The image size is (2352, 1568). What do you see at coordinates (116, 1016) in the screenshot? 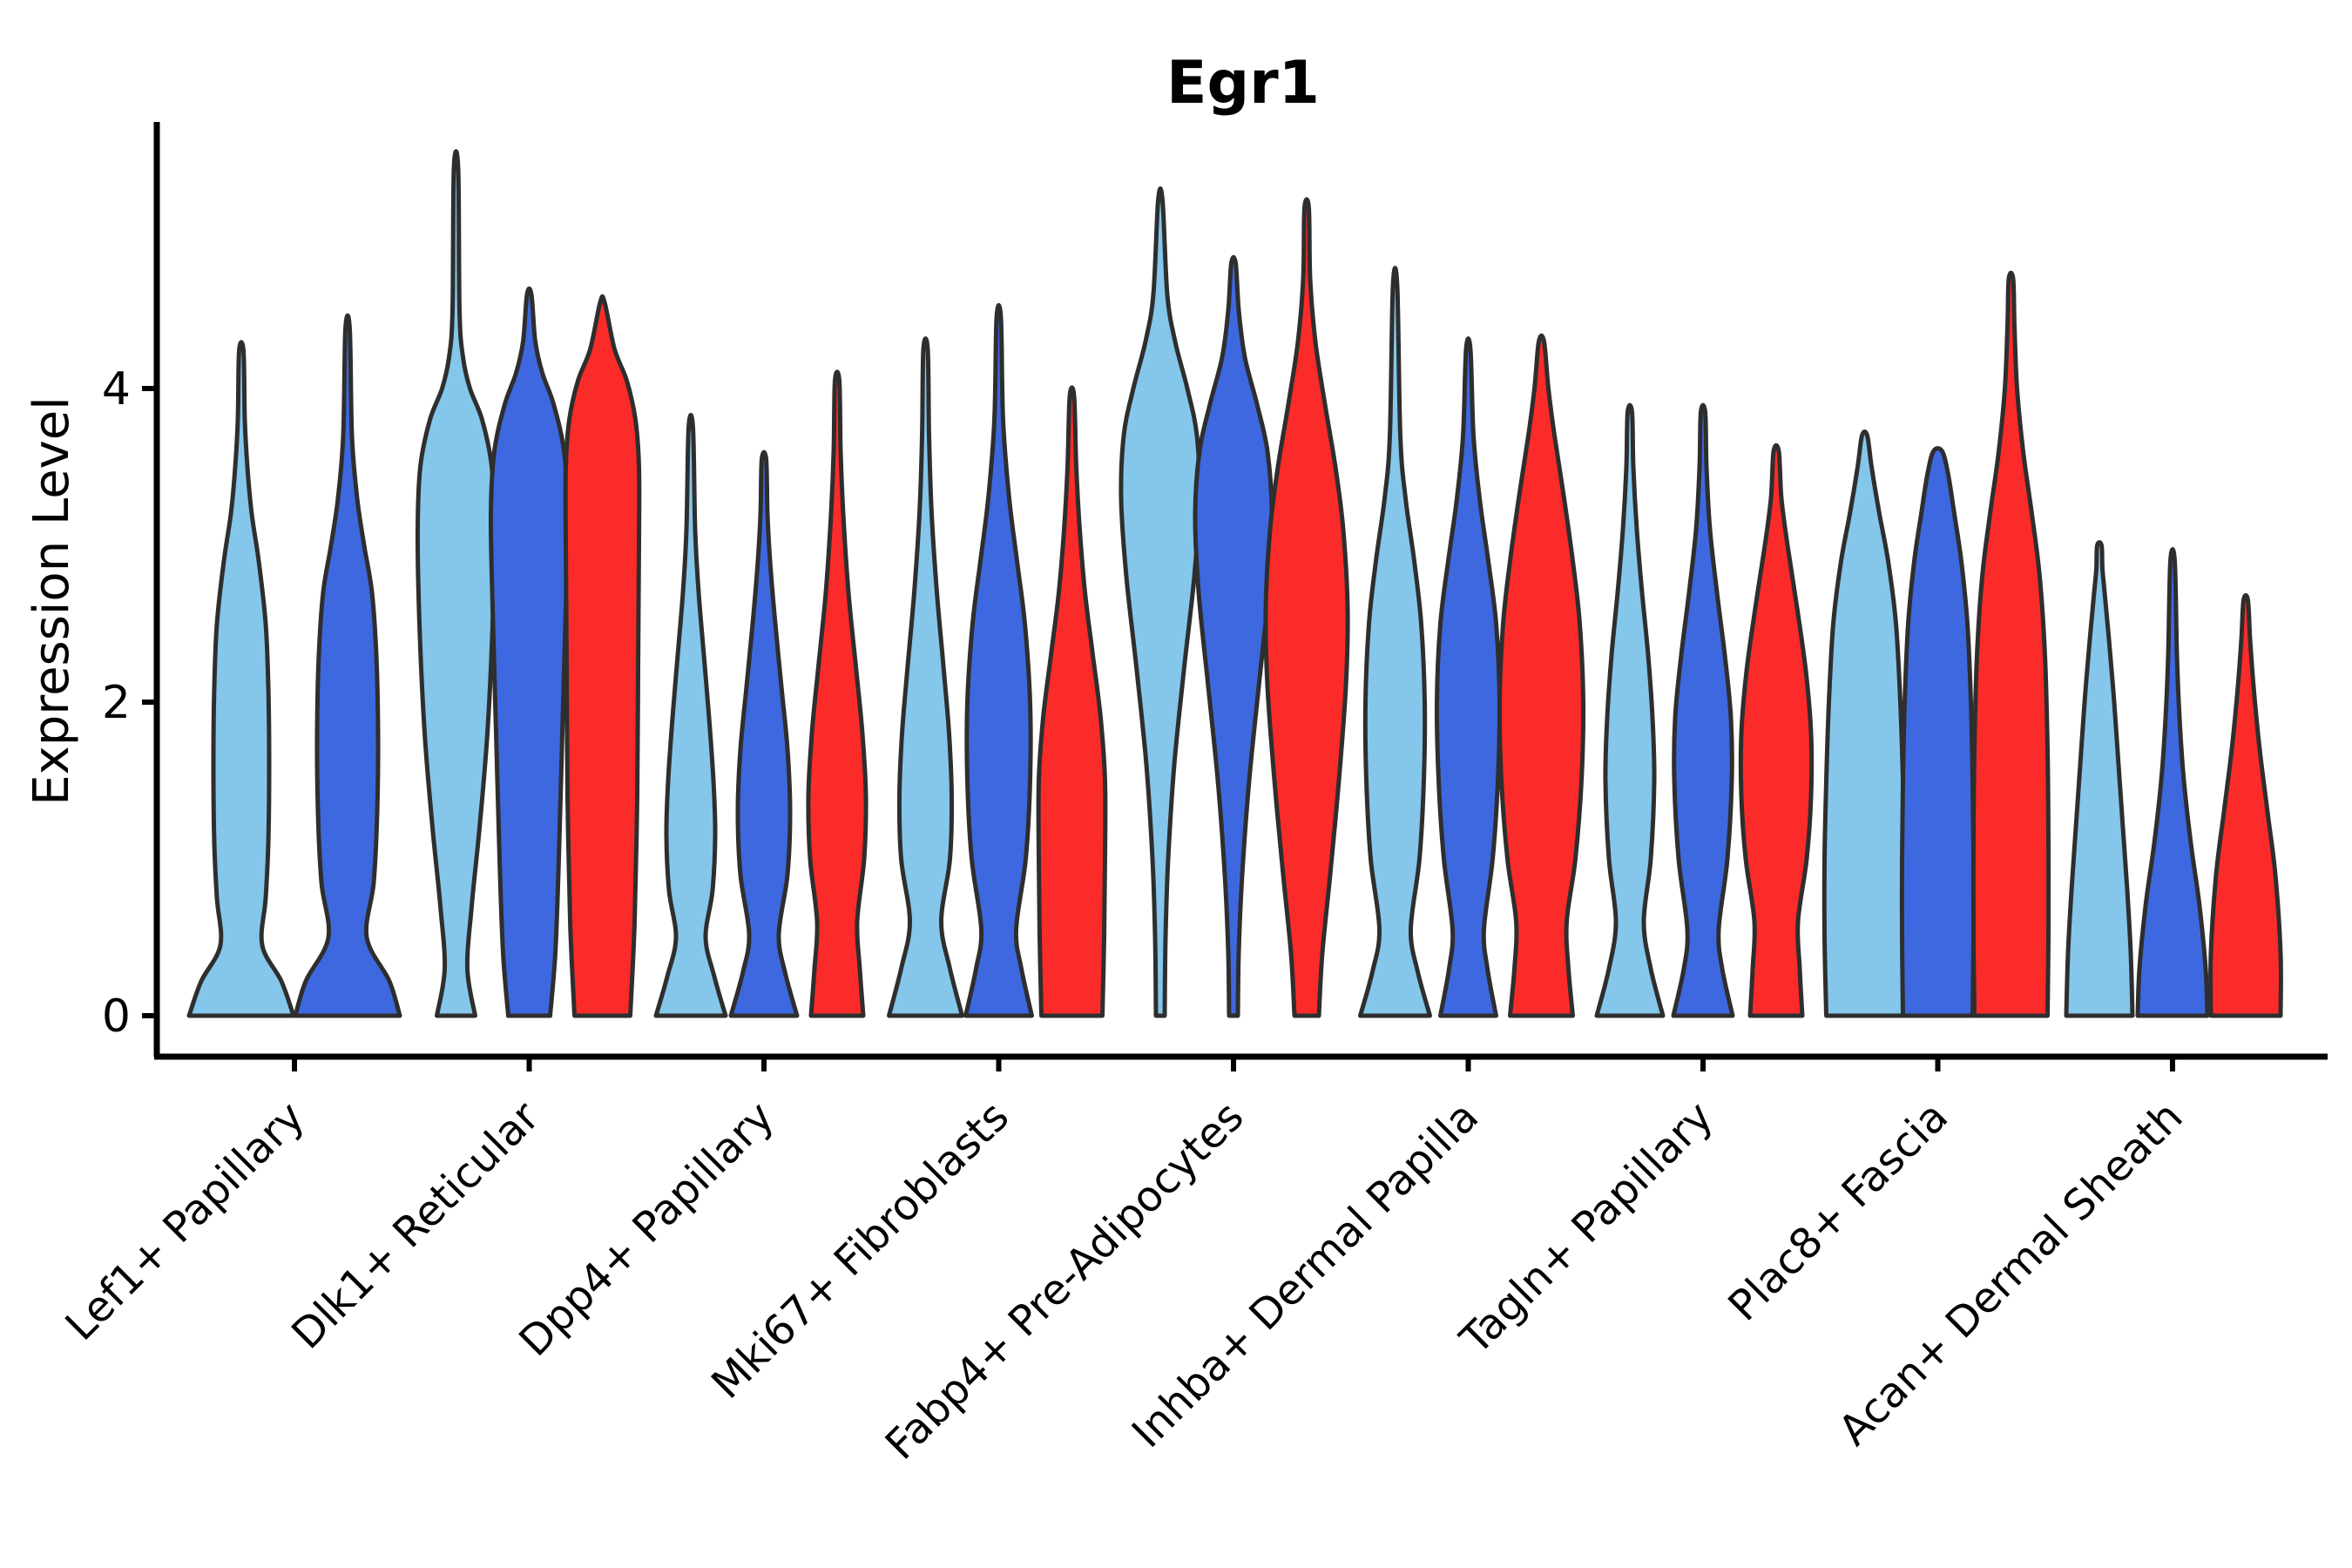
I see `y-tick-label: 0` at bounding box center [116, 1016].